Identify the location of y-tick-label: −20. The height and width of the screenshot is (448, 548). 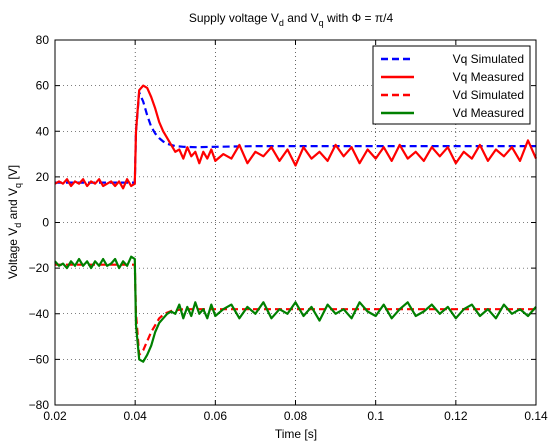
(39, 268).